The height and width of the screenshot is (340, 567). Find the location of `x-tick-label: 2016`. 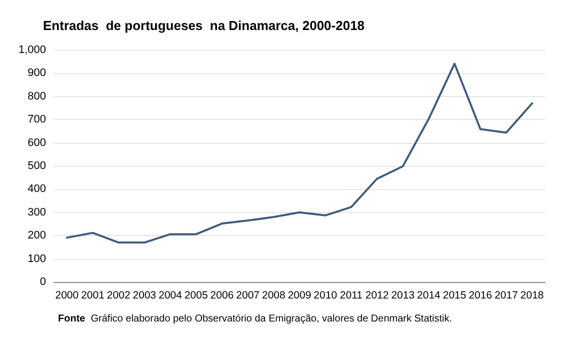

x-tick-label: 2016 is located at coordinates (480, 296).